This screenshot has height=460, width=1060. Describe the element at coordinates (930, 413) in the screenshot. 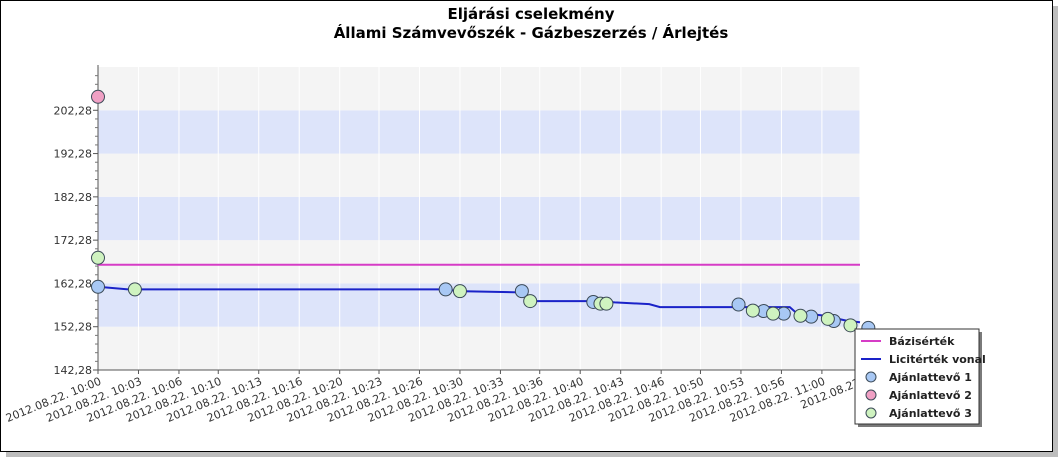

I see `legend-label: Ajánlattevő 3` at that location.